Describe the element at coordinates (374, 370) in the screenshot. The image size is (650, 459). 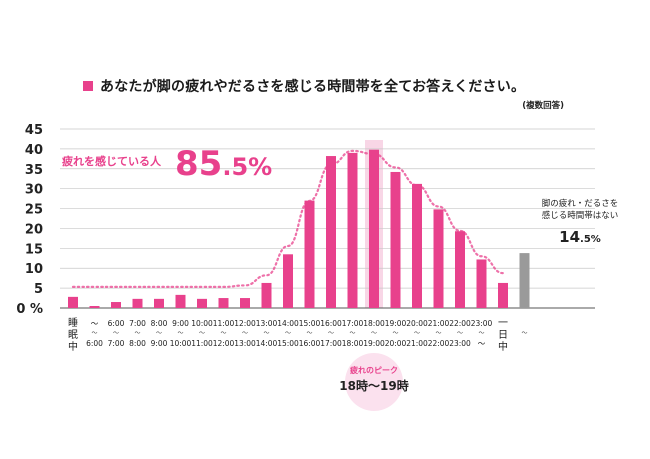
I see `peak-label: 疲れのピーク` at that location.